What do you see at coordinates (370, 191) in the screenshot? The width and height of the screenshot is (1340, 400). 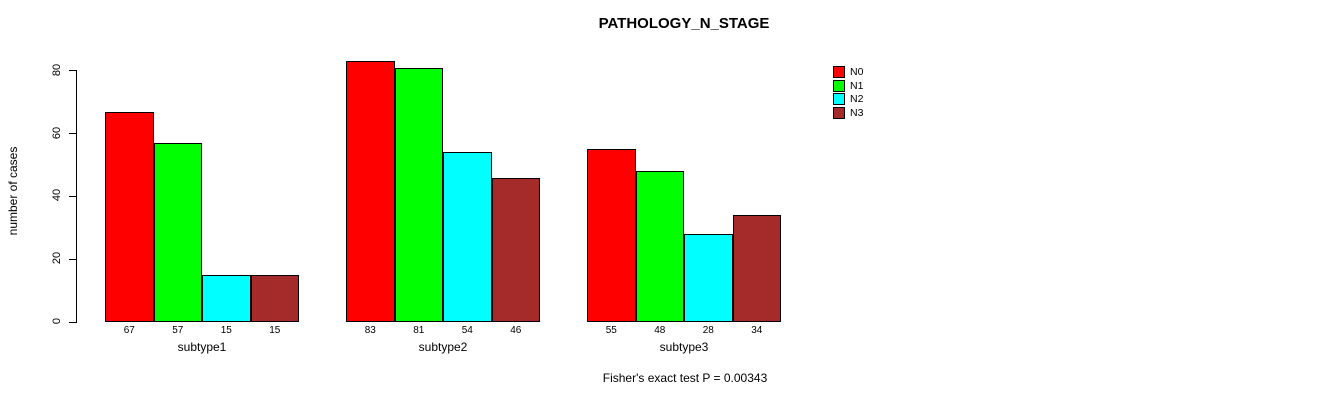 I see `bar-subtype2-N0` at bounding box center [370, 191].